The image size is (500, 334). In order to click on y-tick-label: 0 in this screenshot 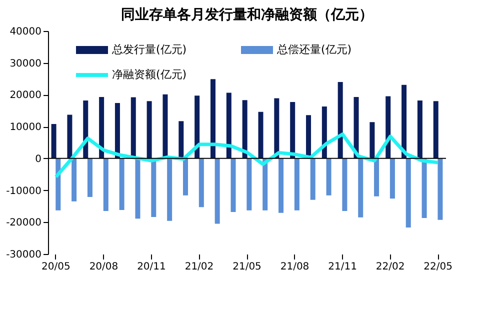, I will do `click(38, 159)`.